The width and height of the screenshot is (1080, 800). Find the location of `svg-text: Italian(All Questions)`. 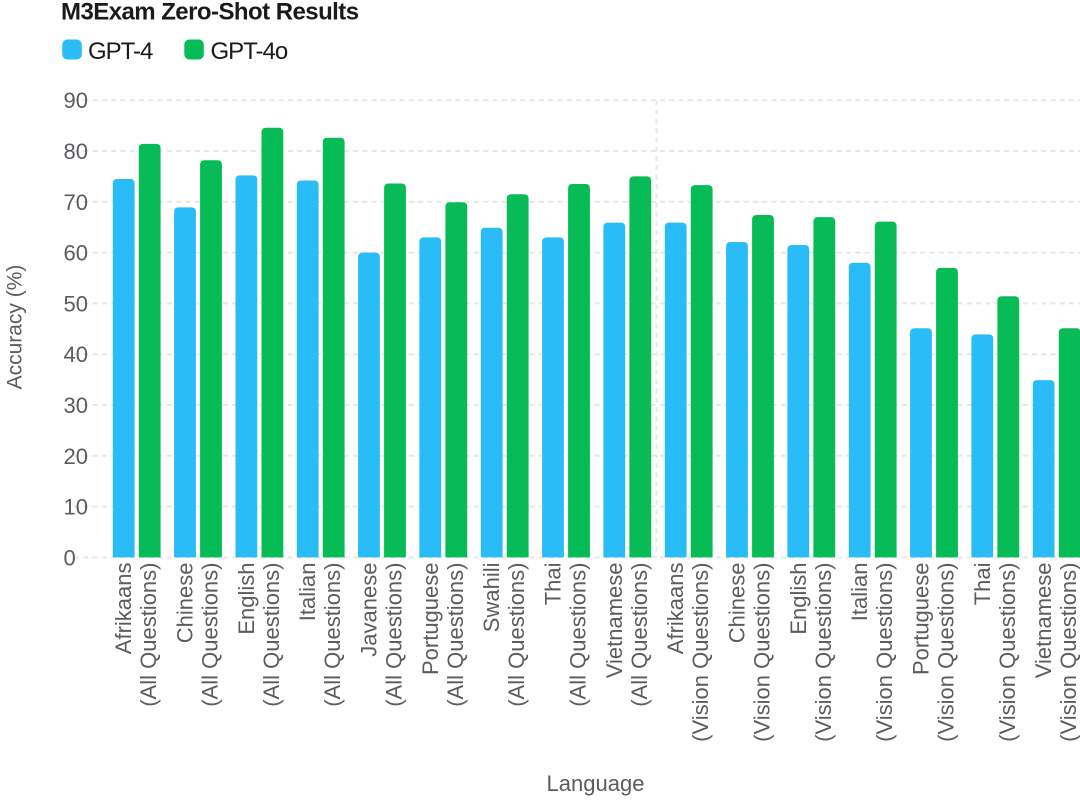

svg-text: Italian(All Questions) is located at coordinates (320, 635).